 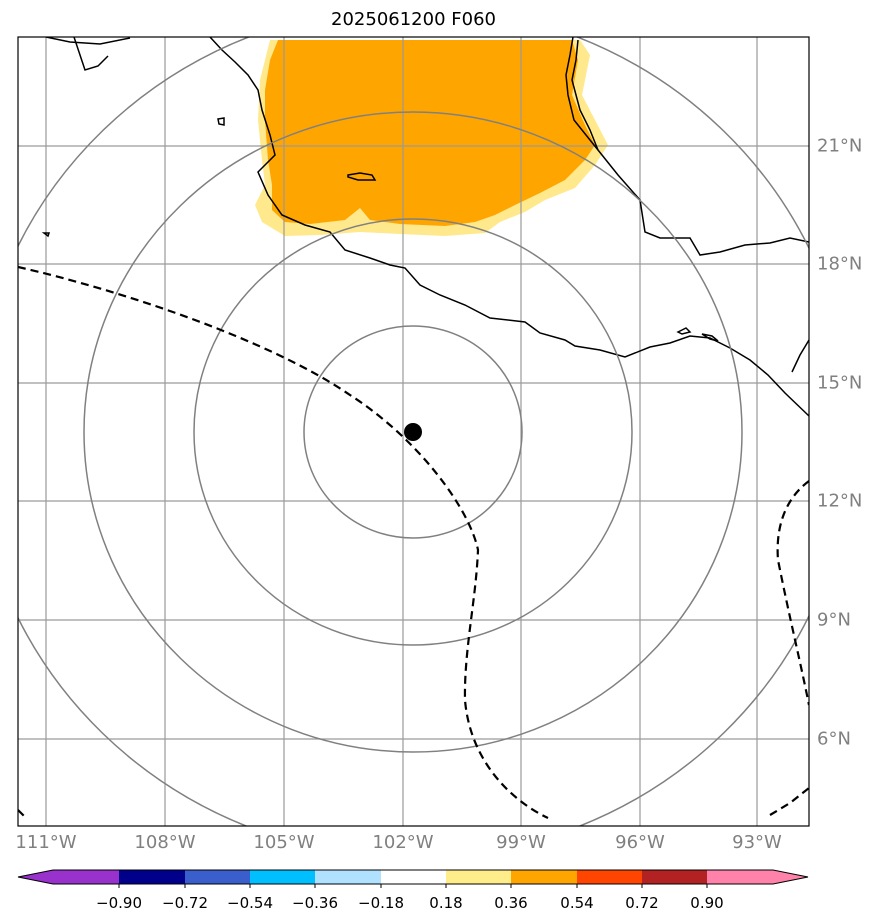 I want to click on filled-field-core, so click(x=430, y=133).